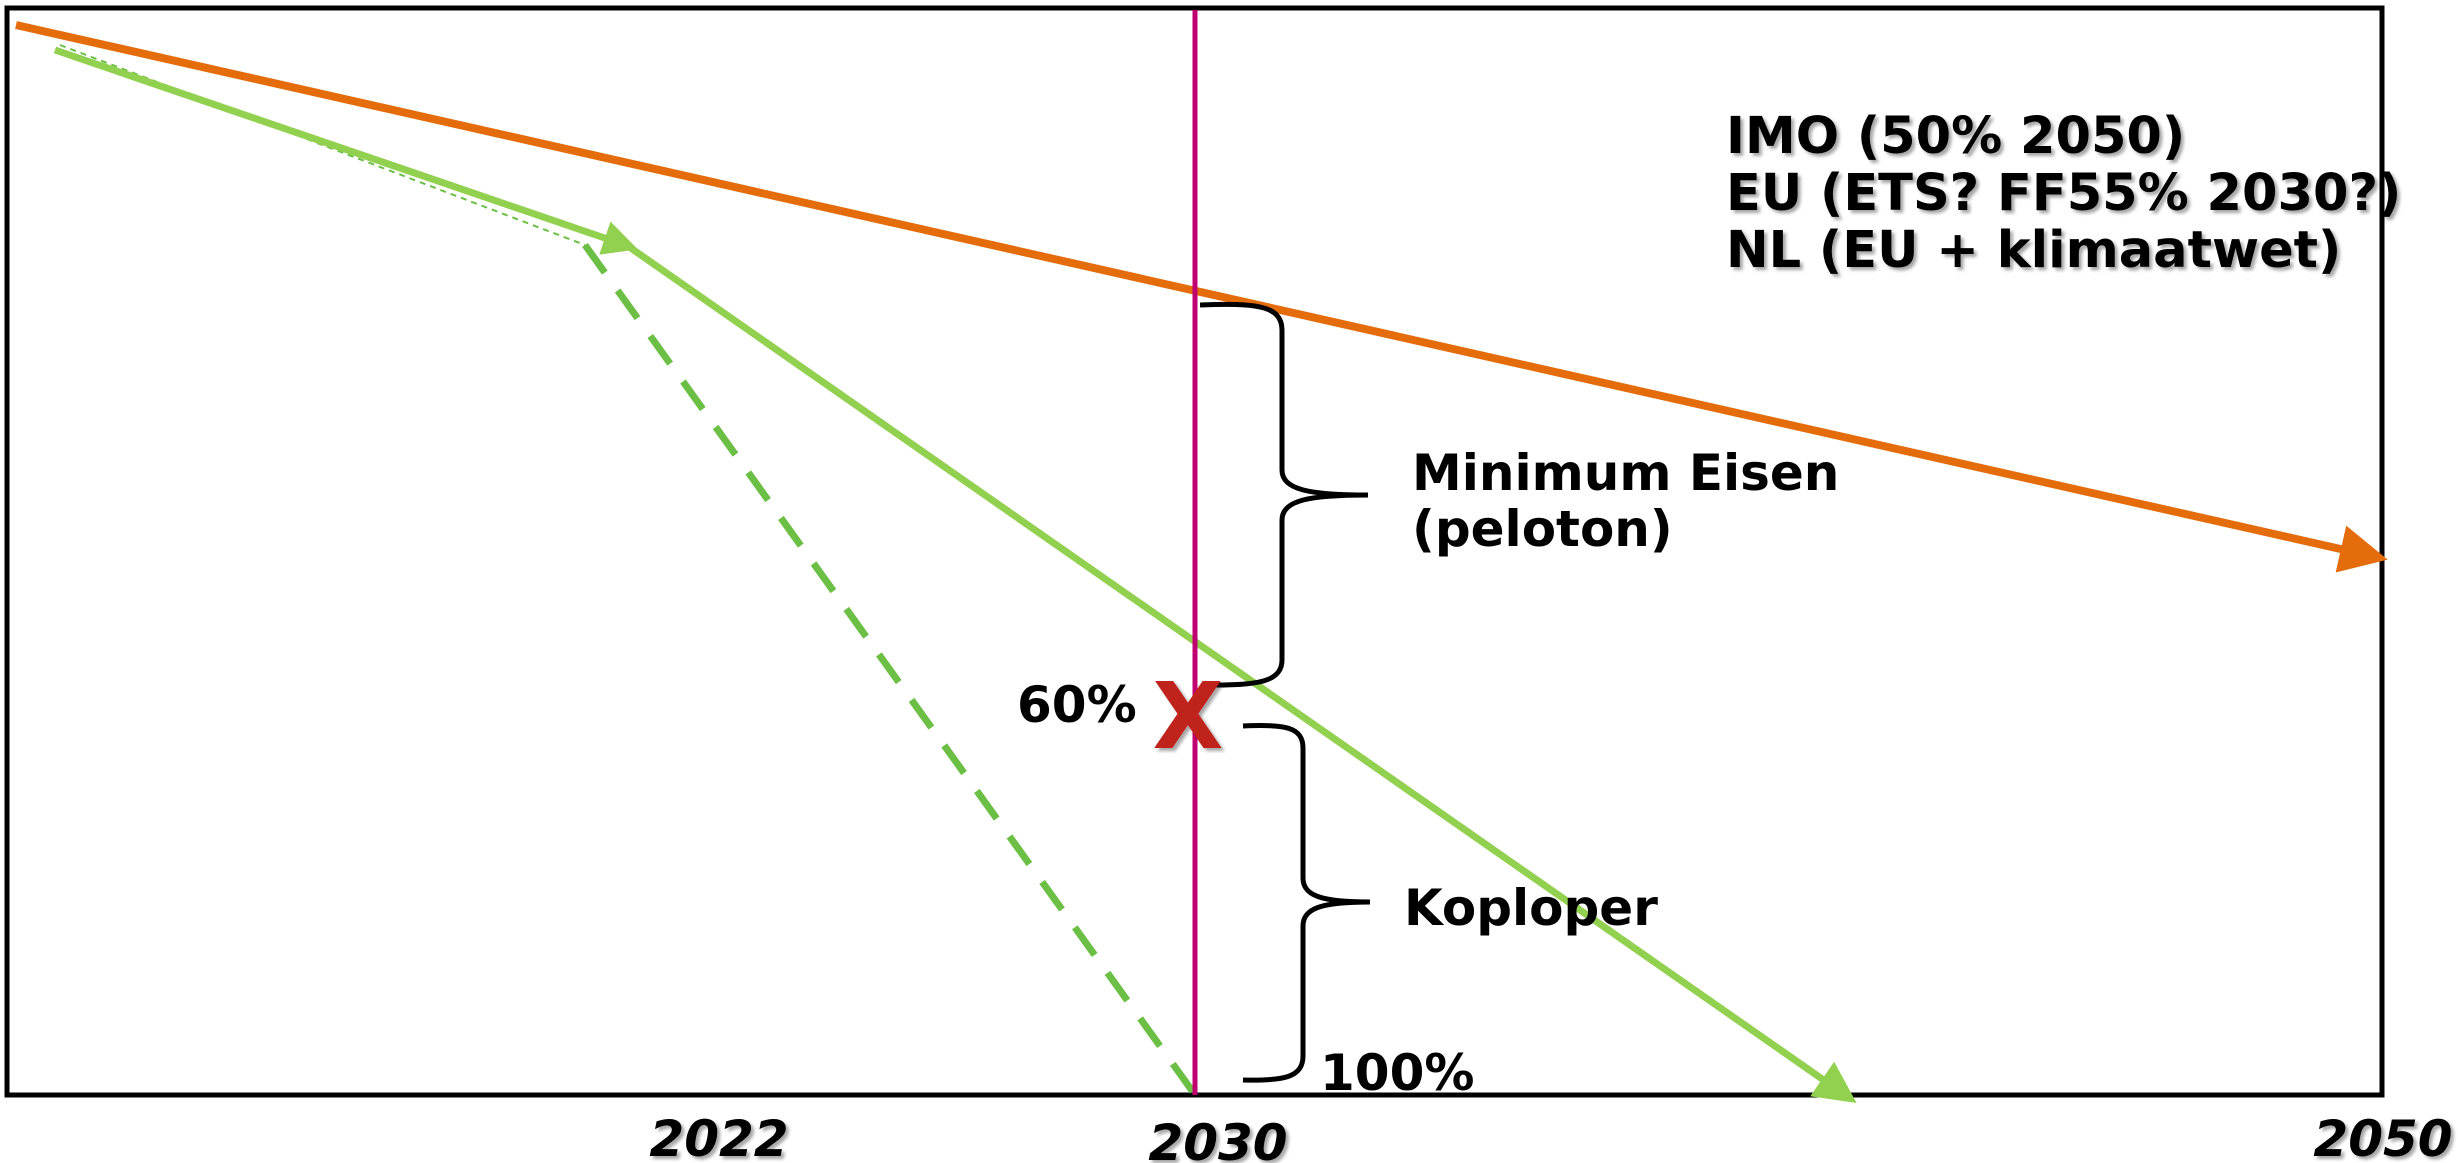 The height and width of the screenshot is (1163, 2458). Describe the element at coordinates (718, 1136) in the screenshot. I see `year-label-2022: 2022` at that location.